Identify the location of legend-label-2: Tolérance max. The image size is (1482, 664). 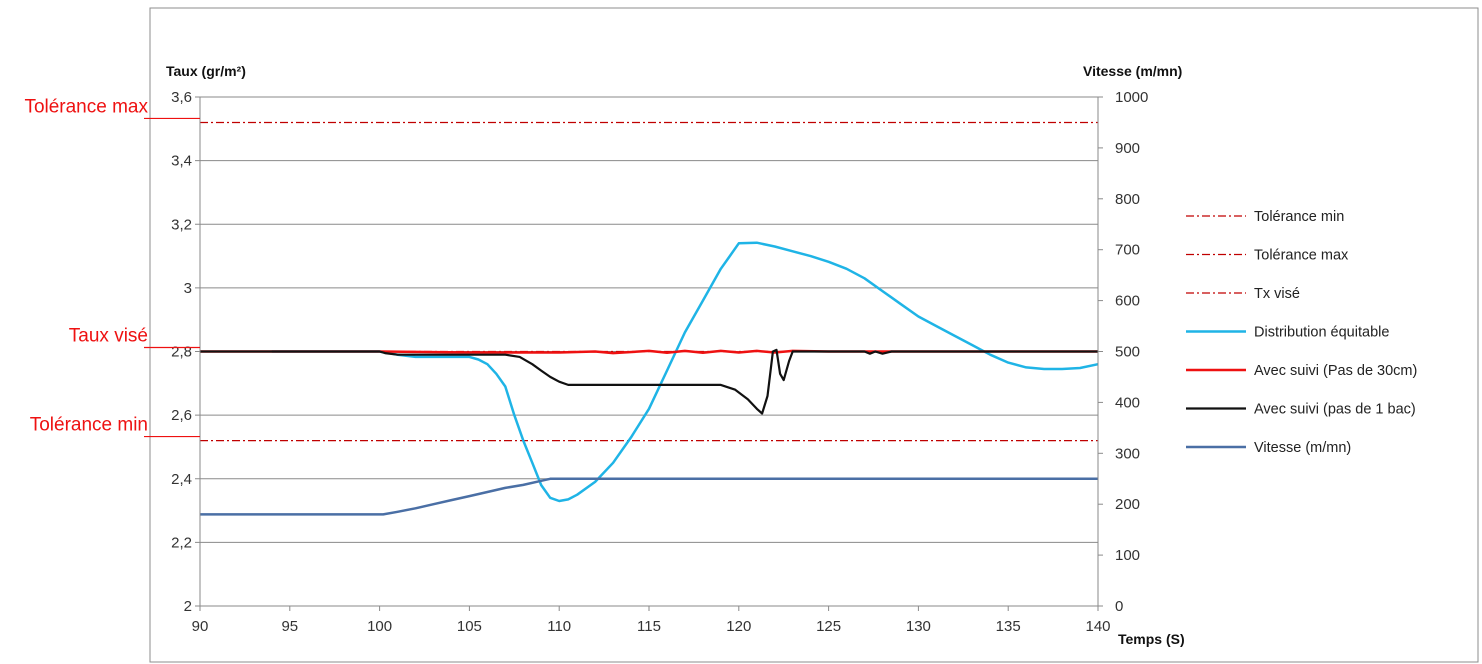
(1301, 256).